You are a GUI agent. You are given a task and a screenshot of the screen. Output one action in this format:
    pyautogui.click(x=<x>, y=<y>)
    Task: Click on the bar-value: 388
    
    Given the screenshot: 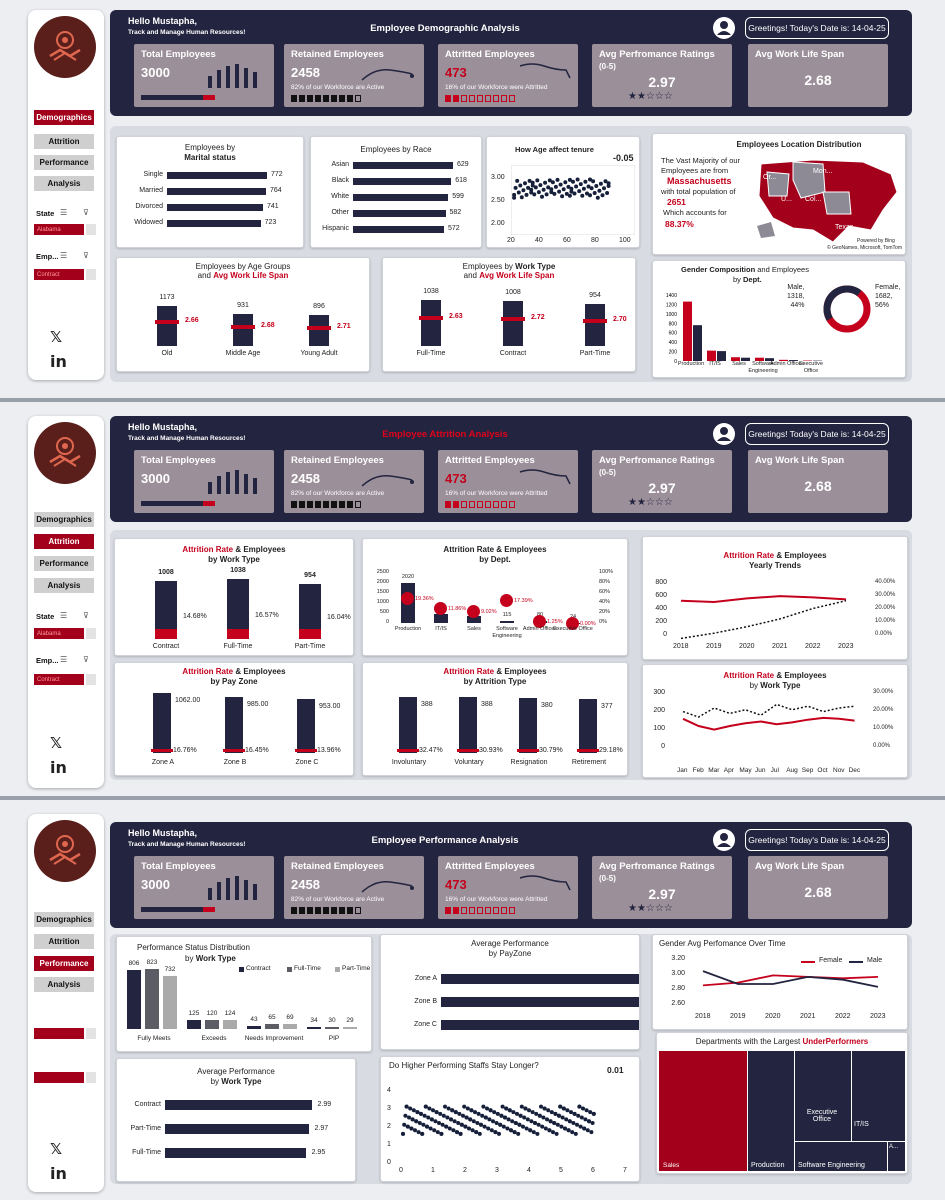 What is the action you would take?
    pyautogui.click(x=487, y=704)
    